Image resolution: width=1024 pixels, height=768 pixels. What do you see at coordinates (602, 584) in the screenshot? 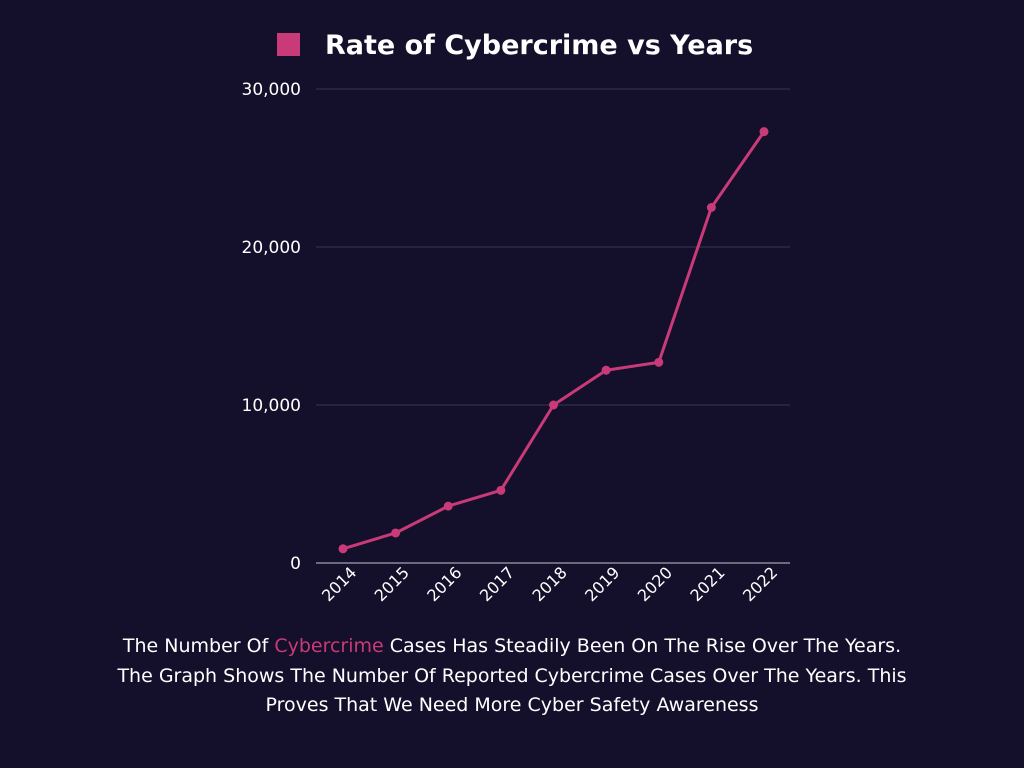
I see `x-tick-label: 2019` at bounding box center [602, 584].